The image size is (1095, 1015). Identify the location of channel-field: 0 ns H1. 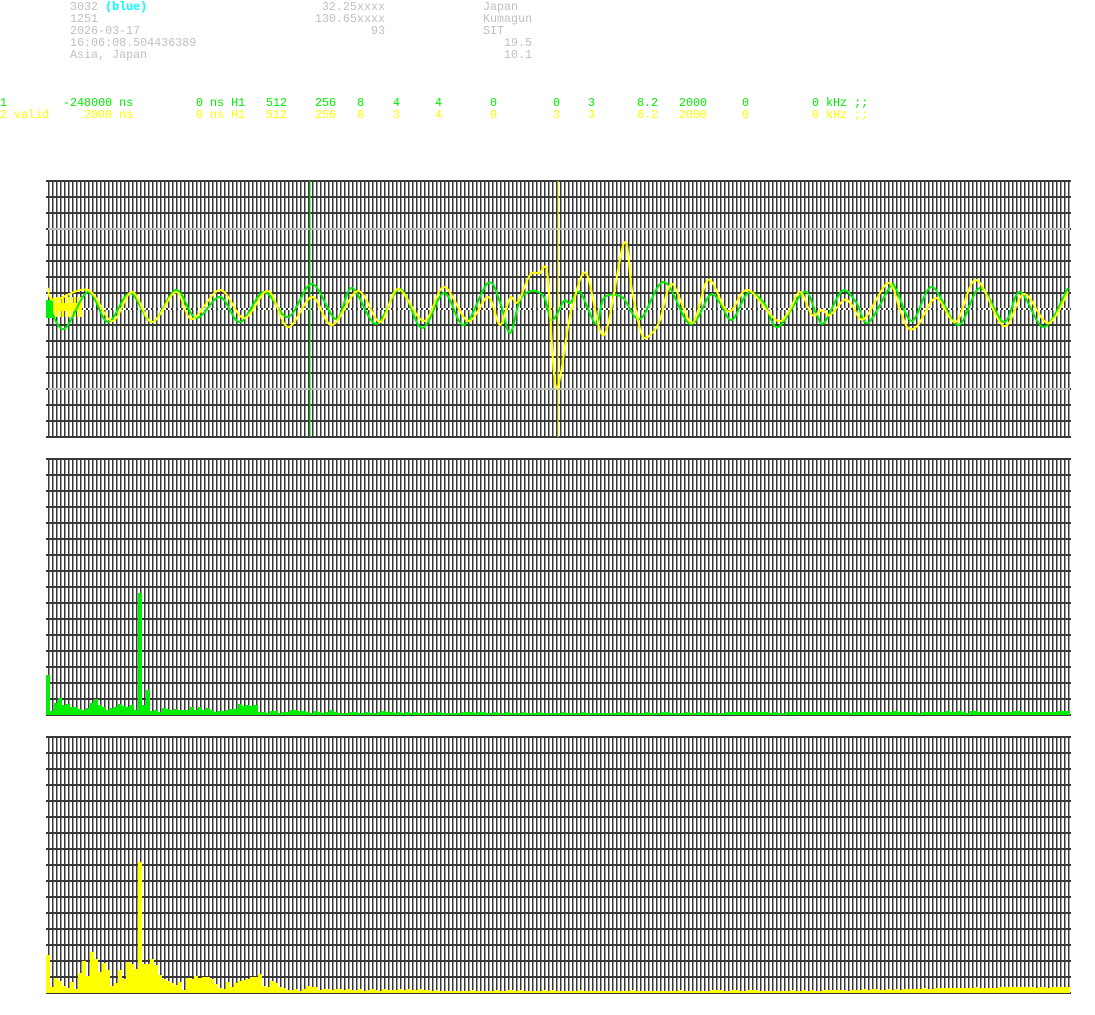
(221, 115).